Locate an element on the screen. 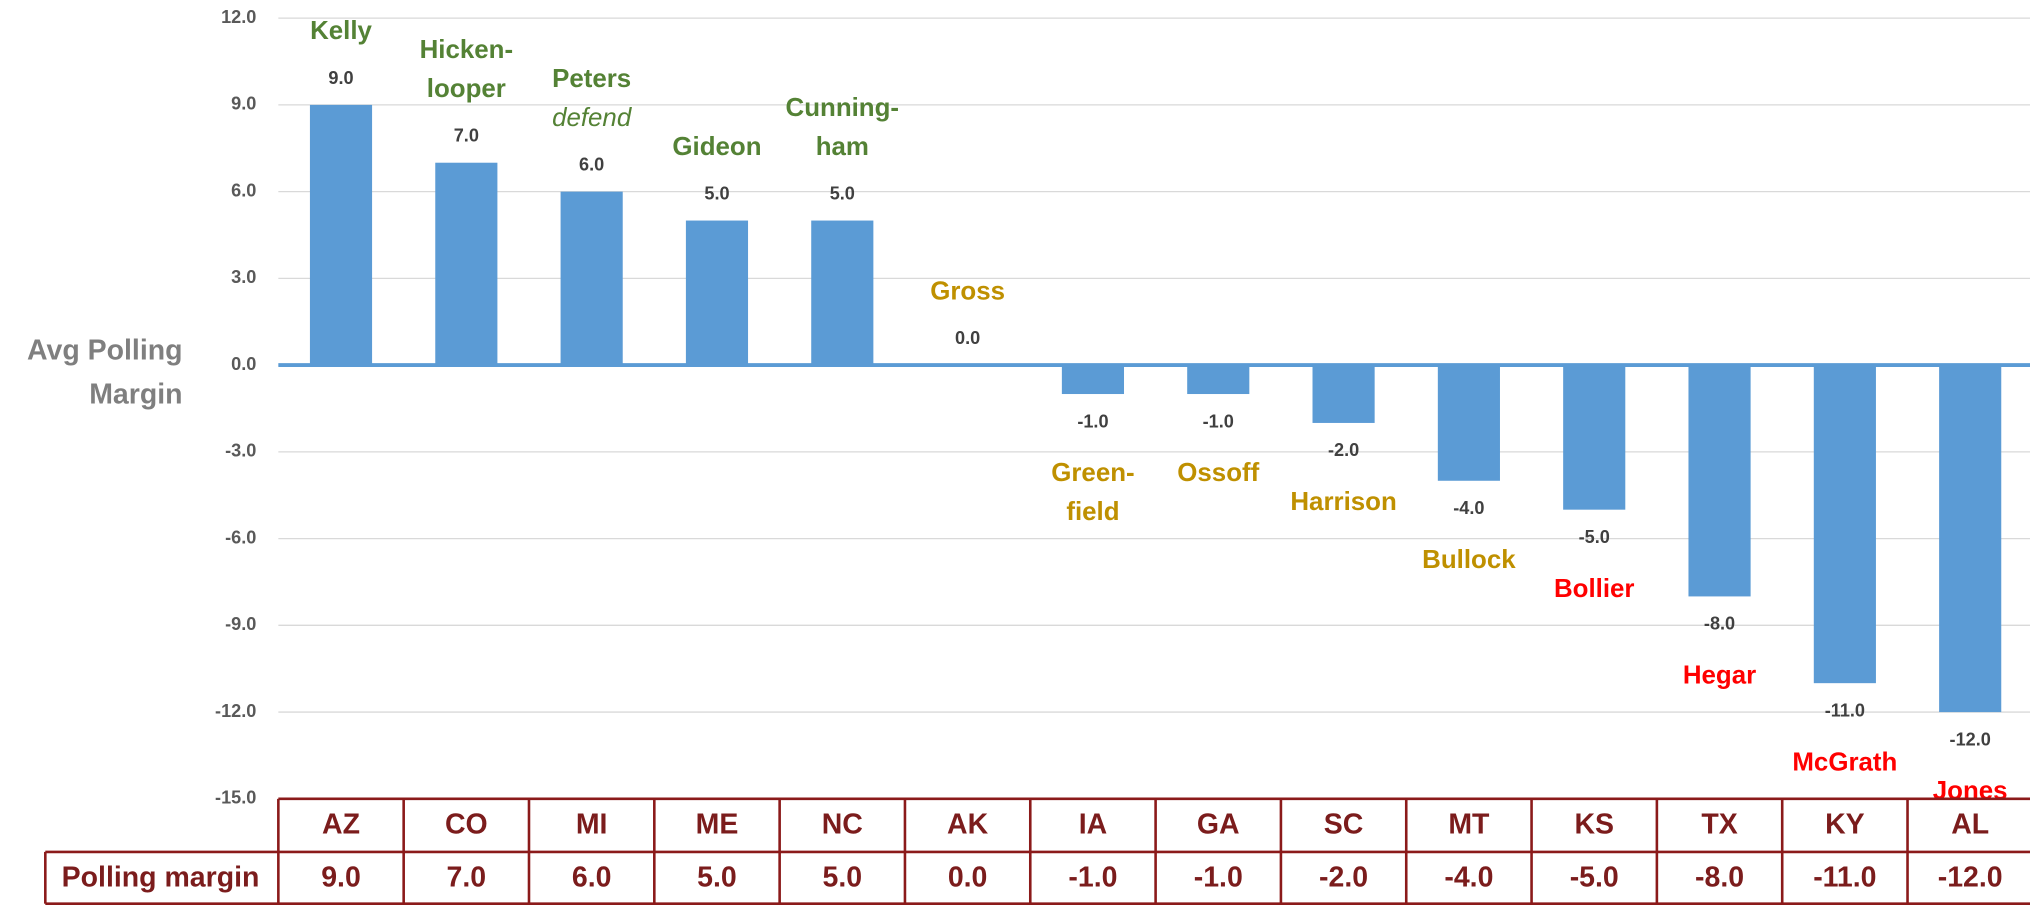 The image size is (2030, 905). candidate-name: field is located at coordinates (1092, 512).